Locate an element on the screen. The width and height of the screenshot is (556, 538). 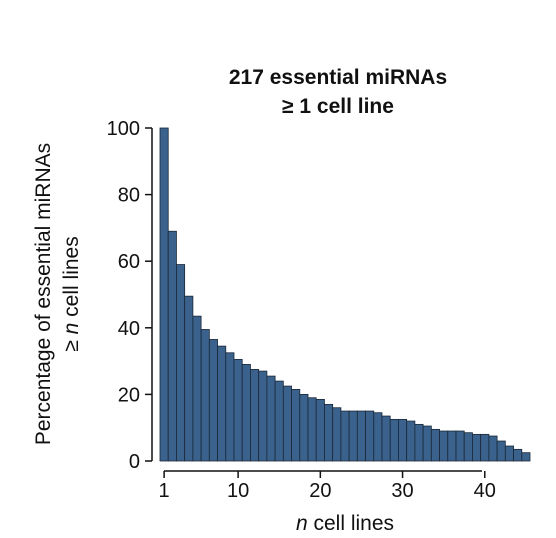
y-tick-label-80: 80 is located at coordinates (129, 196).